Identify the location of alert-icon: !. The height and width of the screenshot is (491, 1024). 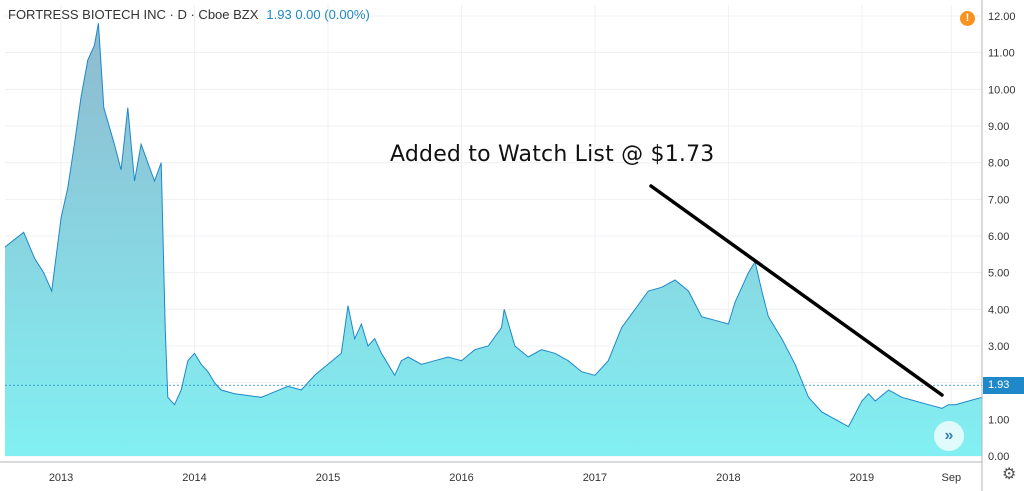
(967, 18).